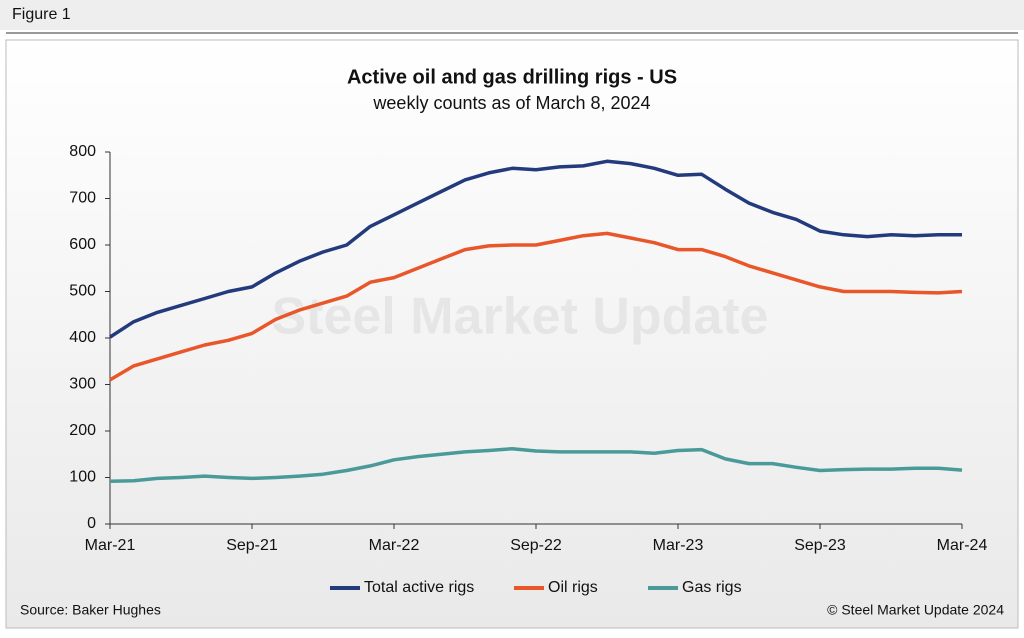  What do you see at coordinates (512, 15) in the screenshot?
I see `header-bar` at bounding box center [512, 15].